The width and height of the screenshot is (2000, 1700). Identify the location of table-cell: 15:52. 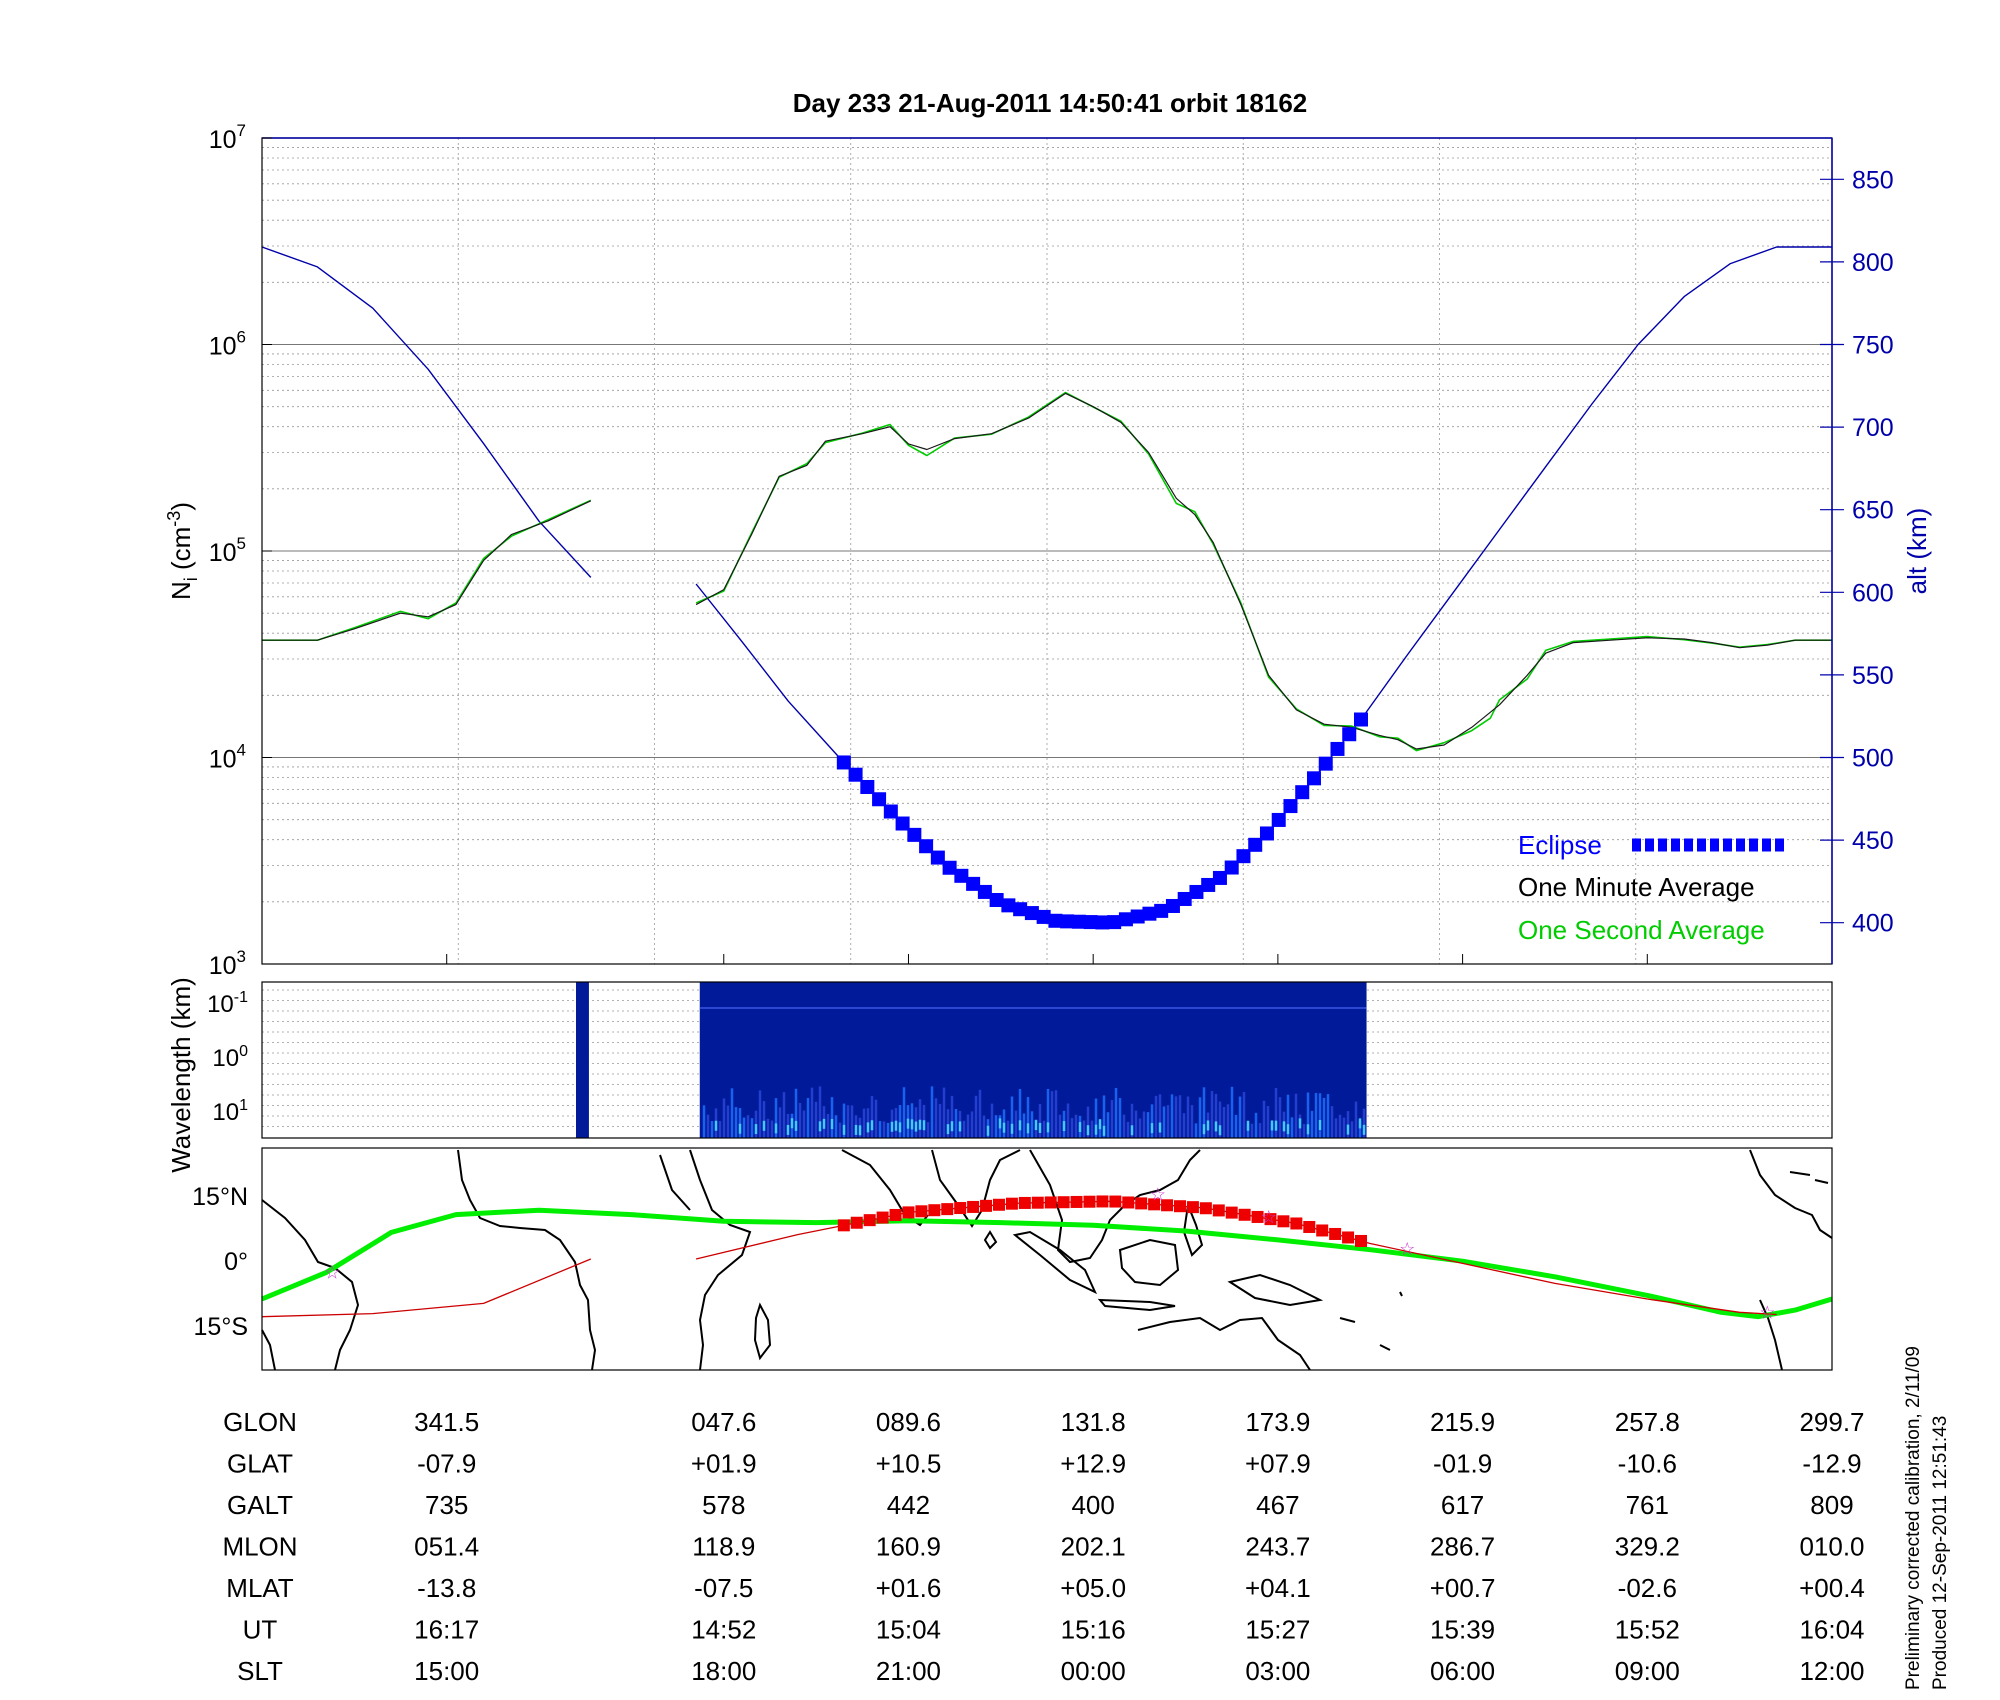
(1647, 1630).